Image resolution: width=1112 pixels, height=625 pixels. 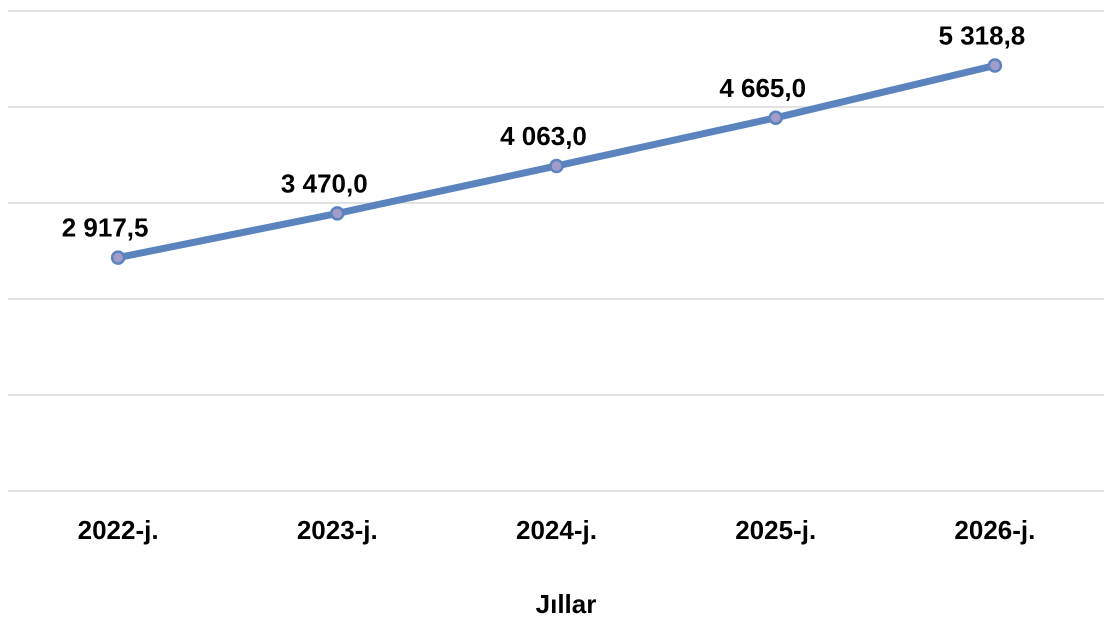 What do you see at coordinates (566, 604) in the screenshot?
I see `x-axis-title: Jıllar` at bounding box center [566, 604].